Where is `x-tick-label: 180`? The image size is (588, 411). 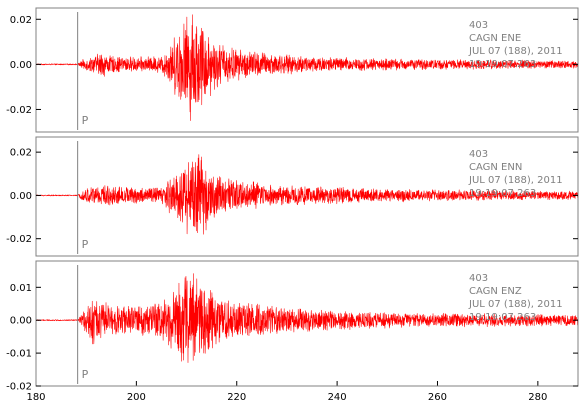 x-tick-label: 180 is located at coordinates (35, 397).